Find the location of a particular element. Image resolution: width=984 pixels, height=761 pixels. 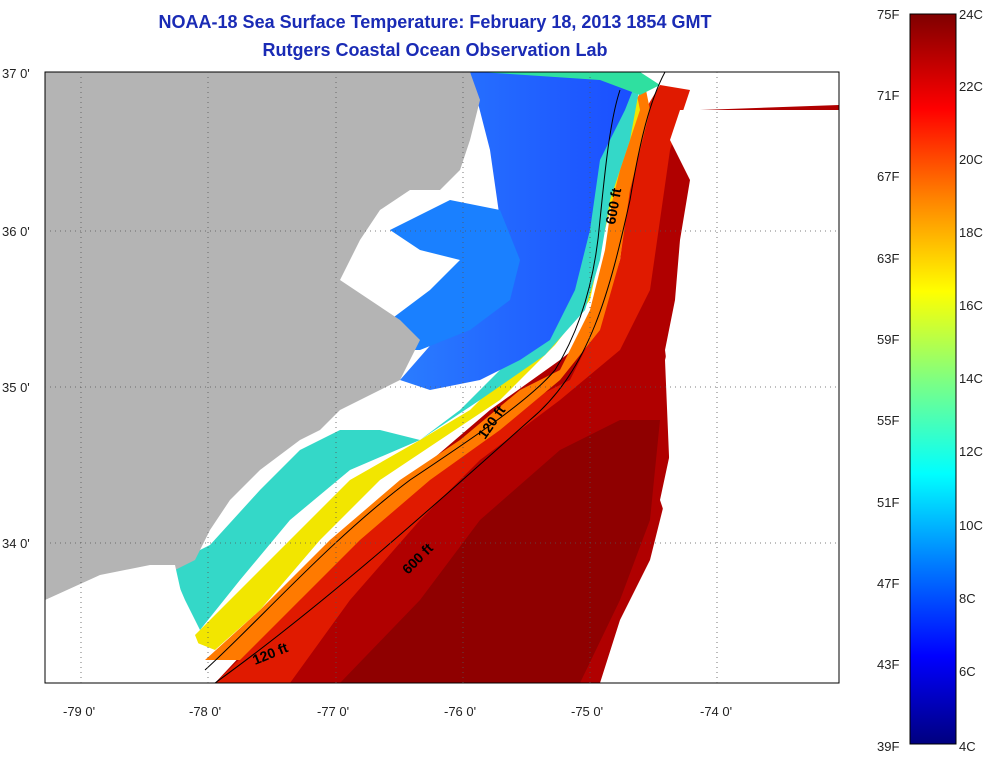

lat-label: 36 0' is located at coordinates (16, 231).